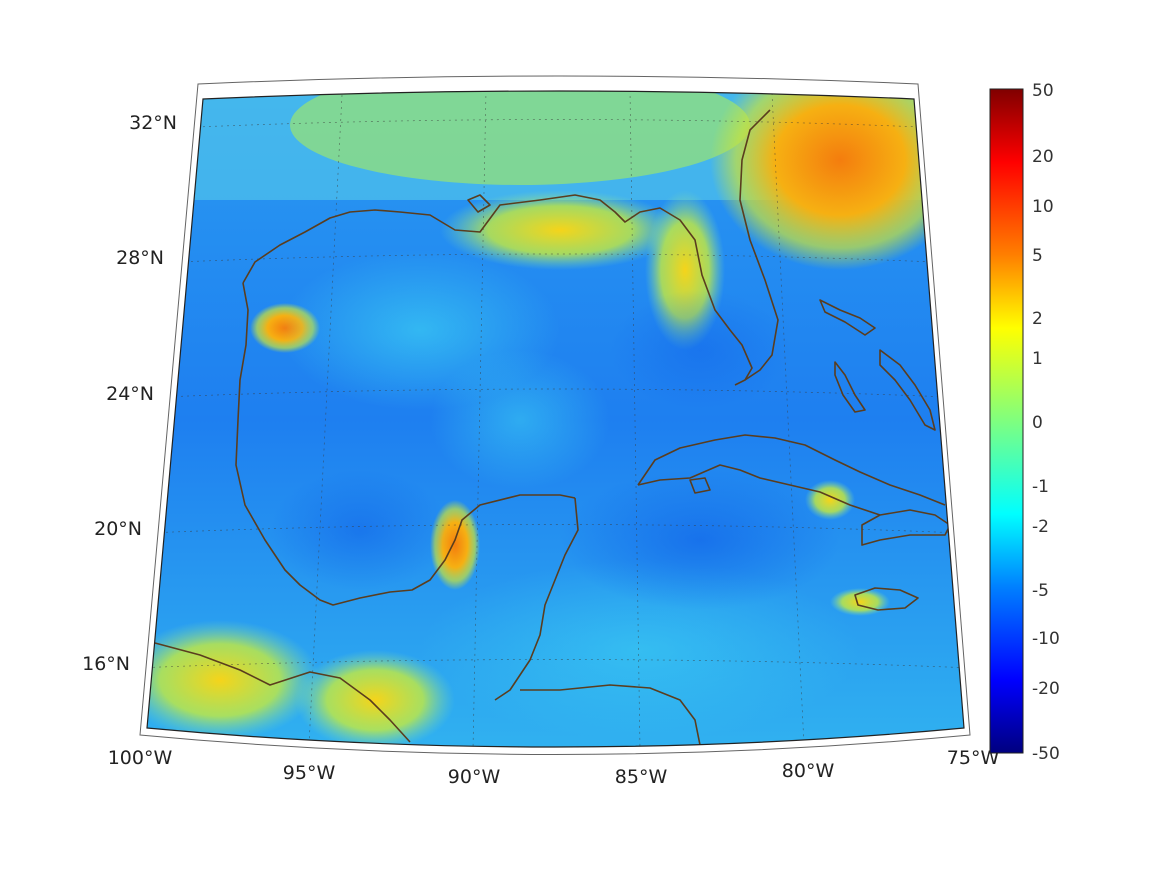 The height and width of the screenshot is (875, 1167). Describe the element at coordinates (153, 123) in the screenshot. I see `lat-tick-label-32n: 32°N` at that location.